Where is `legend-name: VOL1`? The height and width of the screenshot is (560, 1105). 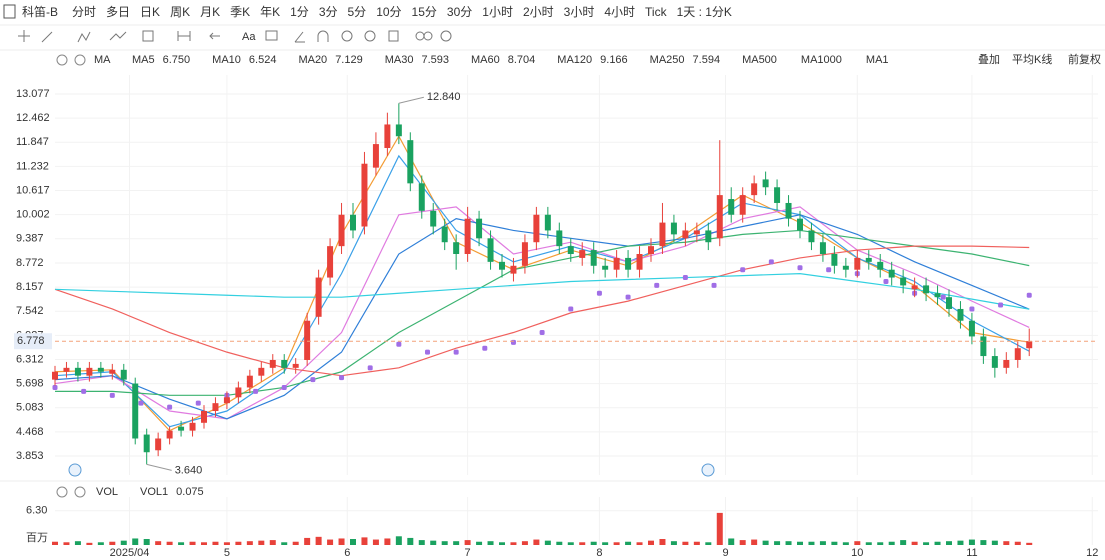 legend-name: VOL1 is located at coordinates (154, 492).